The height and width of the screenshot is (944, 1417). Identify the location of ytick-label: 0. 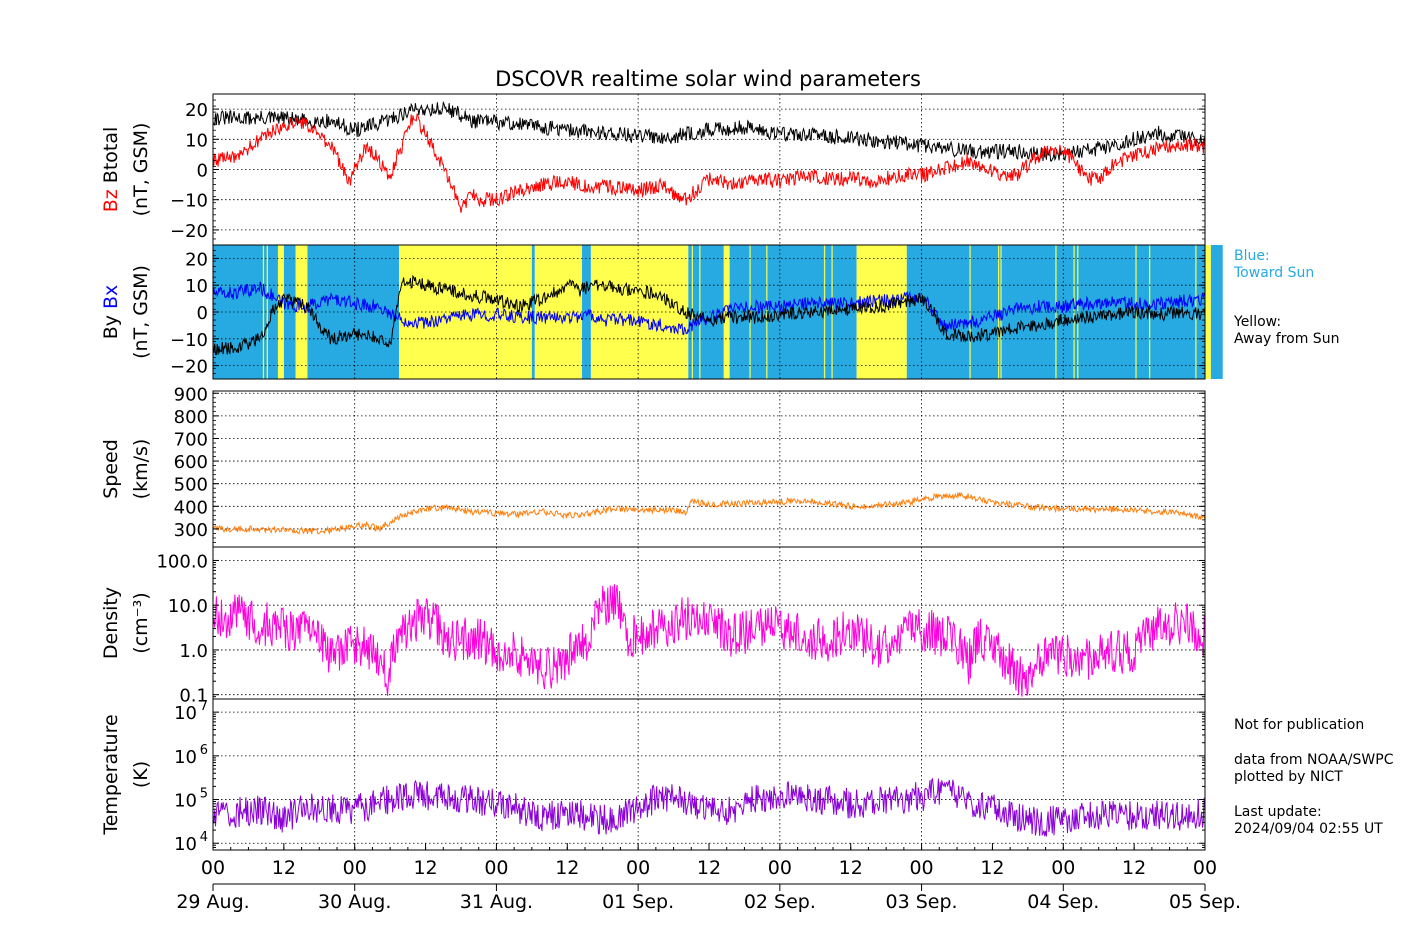
(202, 171).